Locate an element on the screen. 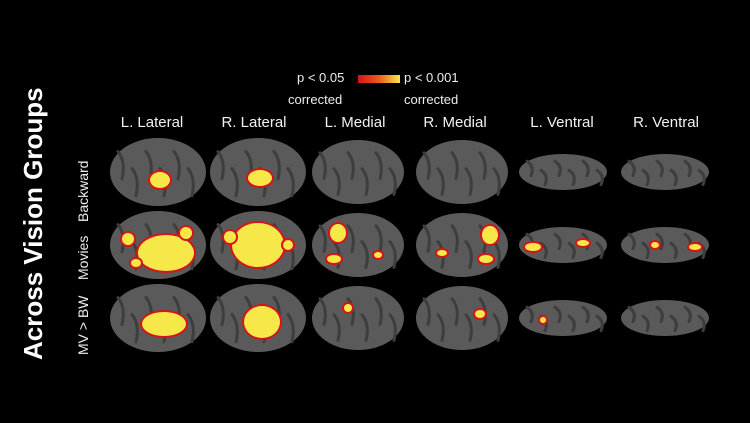 The image size is (750, 423). column-label-r-lateral: R. Lateral is located at coordinates (254, 122).